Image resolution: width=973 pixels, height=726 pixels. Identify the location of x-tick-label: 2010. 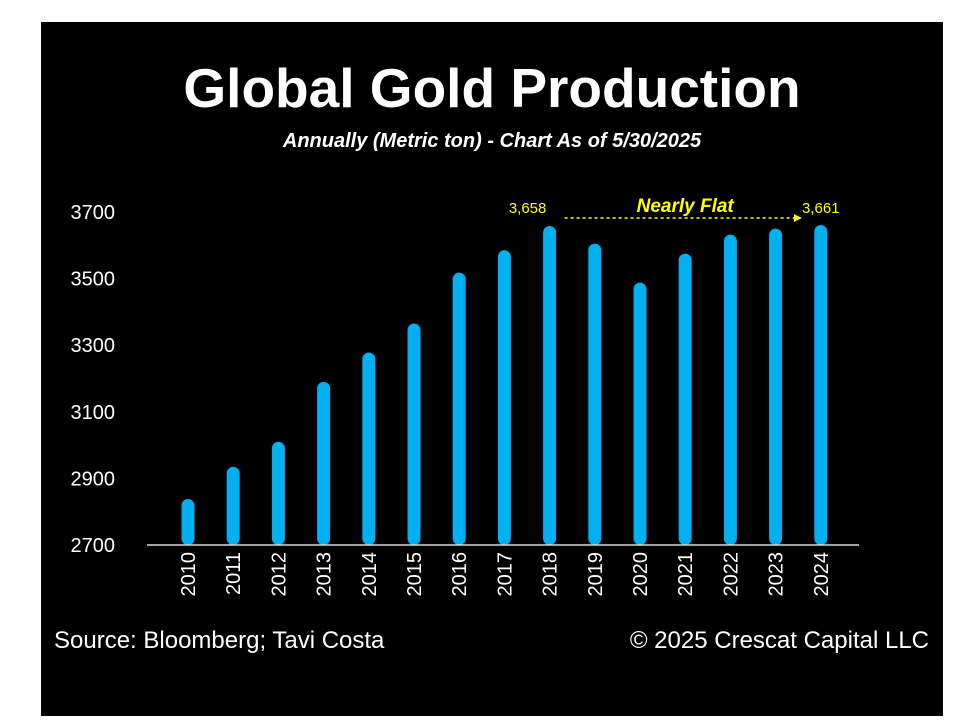
(189, 574).